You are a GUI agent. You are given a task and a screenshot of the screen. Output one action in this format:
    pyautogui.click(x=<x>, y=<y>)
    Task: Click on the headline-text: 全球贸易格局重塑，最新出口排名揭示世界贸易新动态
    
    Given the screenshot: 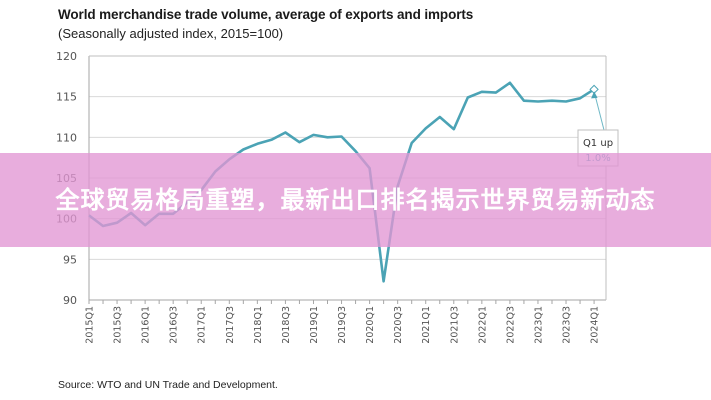 What is the action you would take?
    pyautogui.click(x=355, y=199)
    